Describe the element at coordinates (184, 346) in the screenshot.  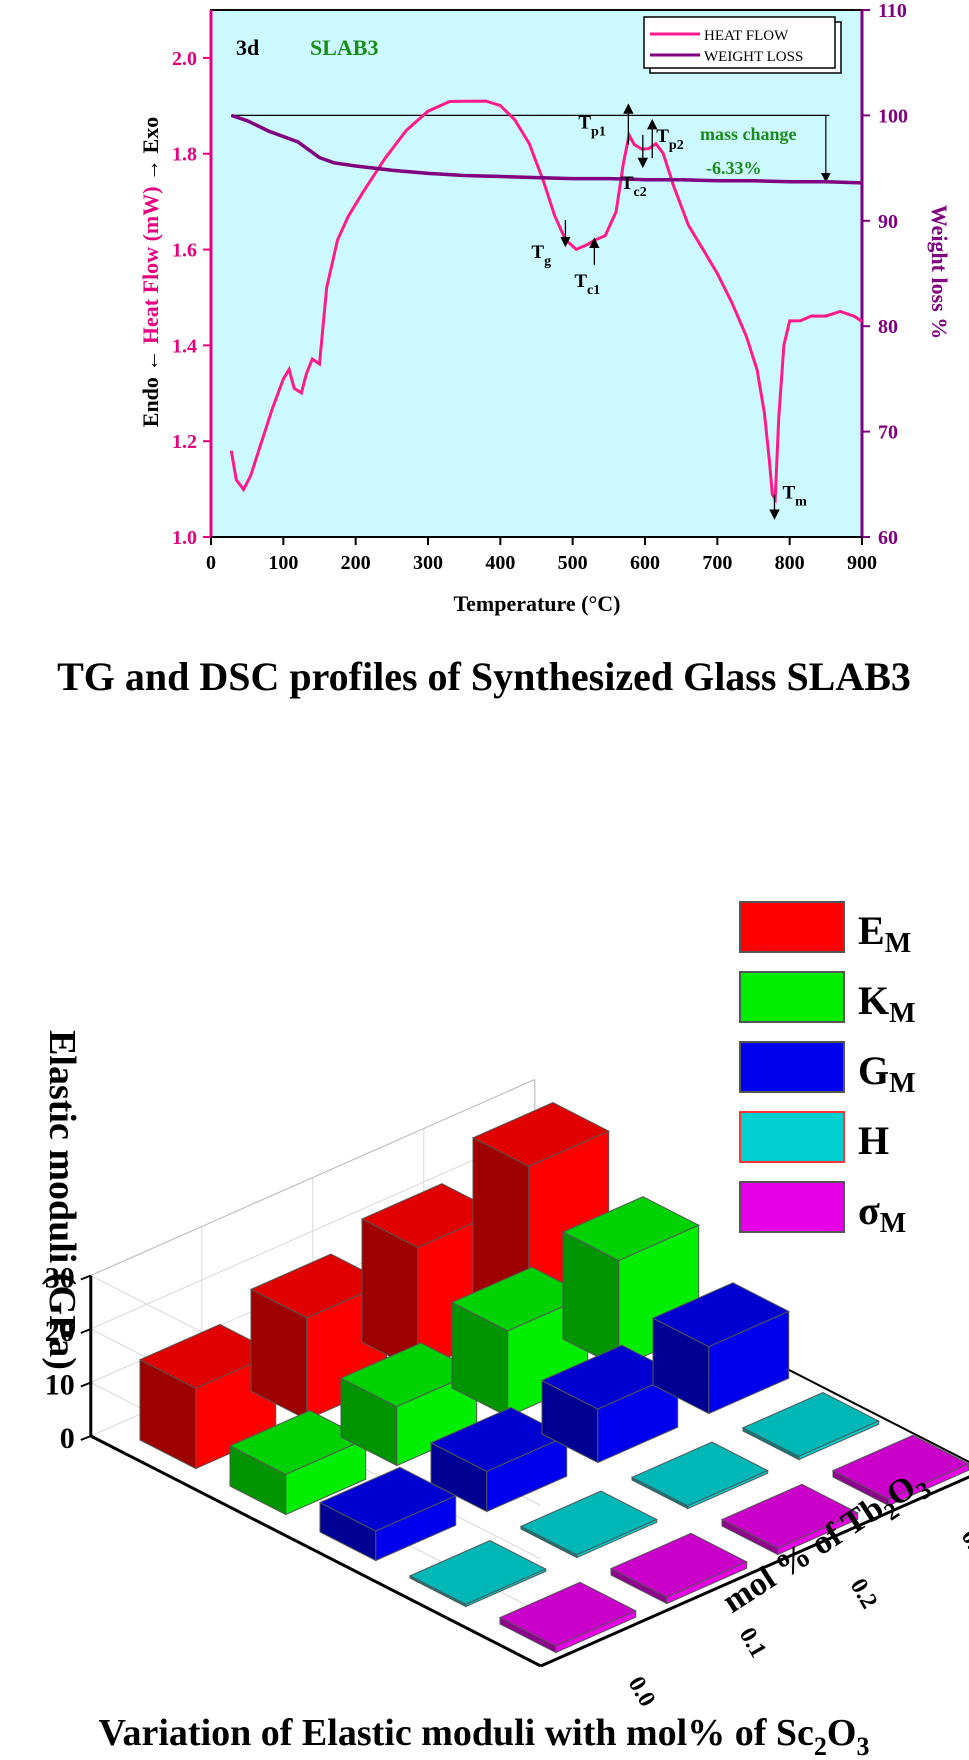
I see `left-tick-label: 1.4` at that location.